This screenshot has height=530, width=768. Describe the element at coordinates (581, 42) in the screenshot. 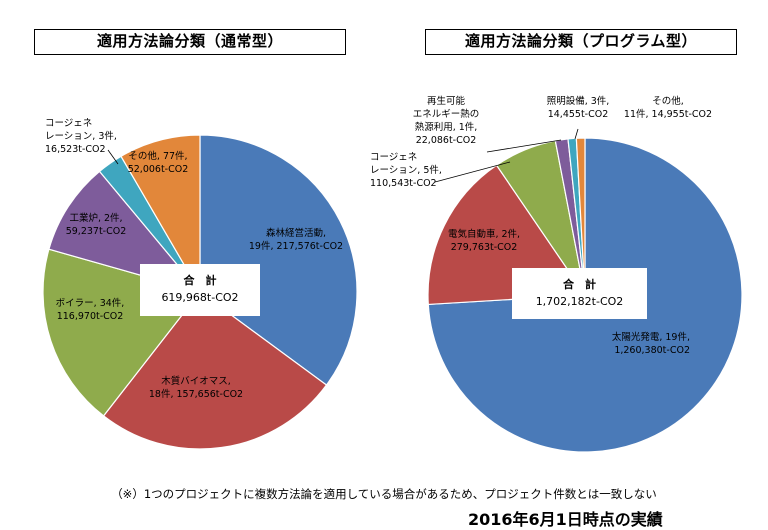

I see `chart-title-right: 適用方法論分類（プログラム型）` at that location.